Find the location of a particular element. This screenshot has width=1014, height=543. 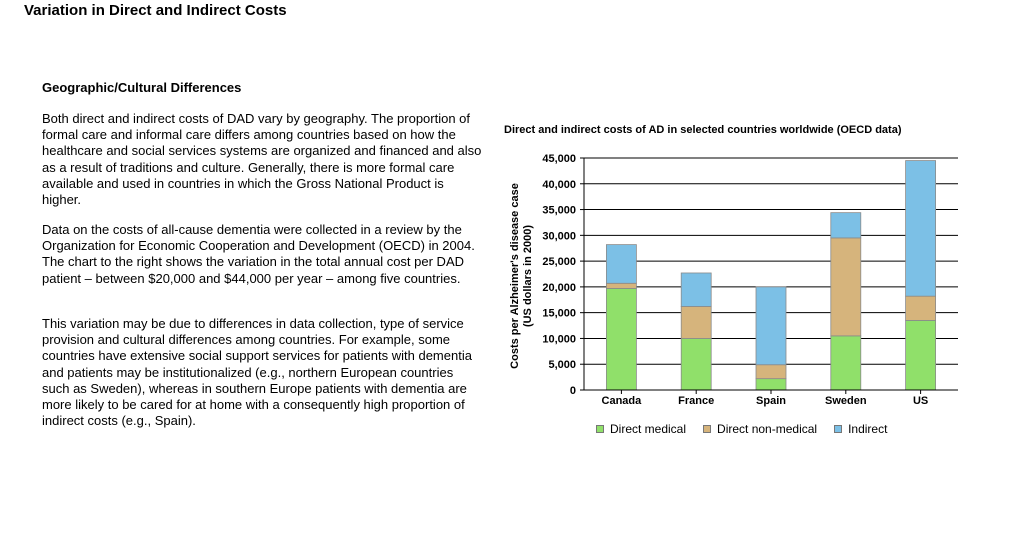

x-tick-label: US is located at coordinates (920, 401).